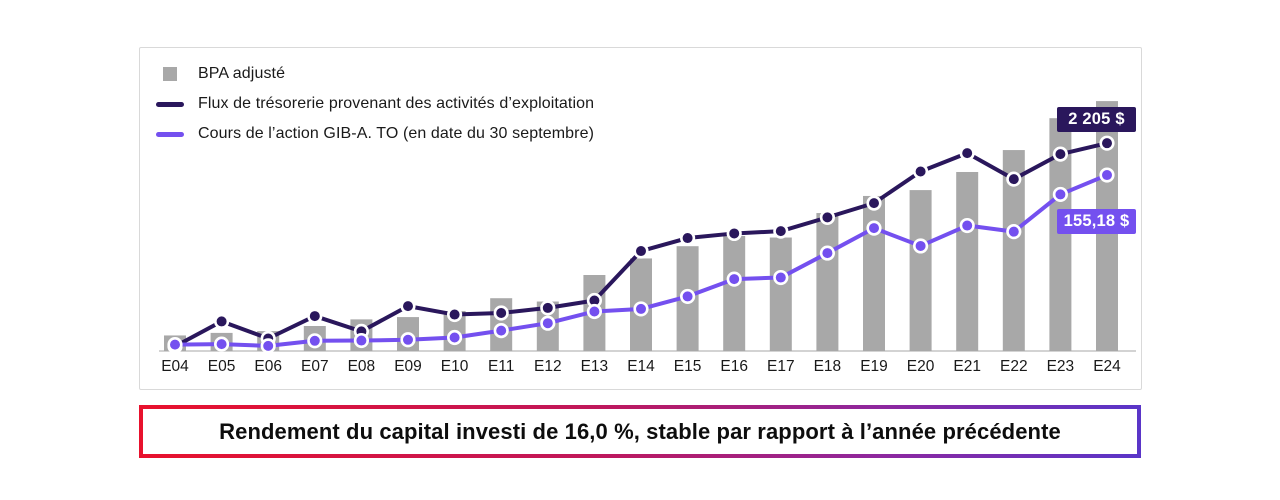  What do you see at coordinates (501, 331) in the screenshot?
I see `shareprice-point-E11` at bounding box center [501, 331].